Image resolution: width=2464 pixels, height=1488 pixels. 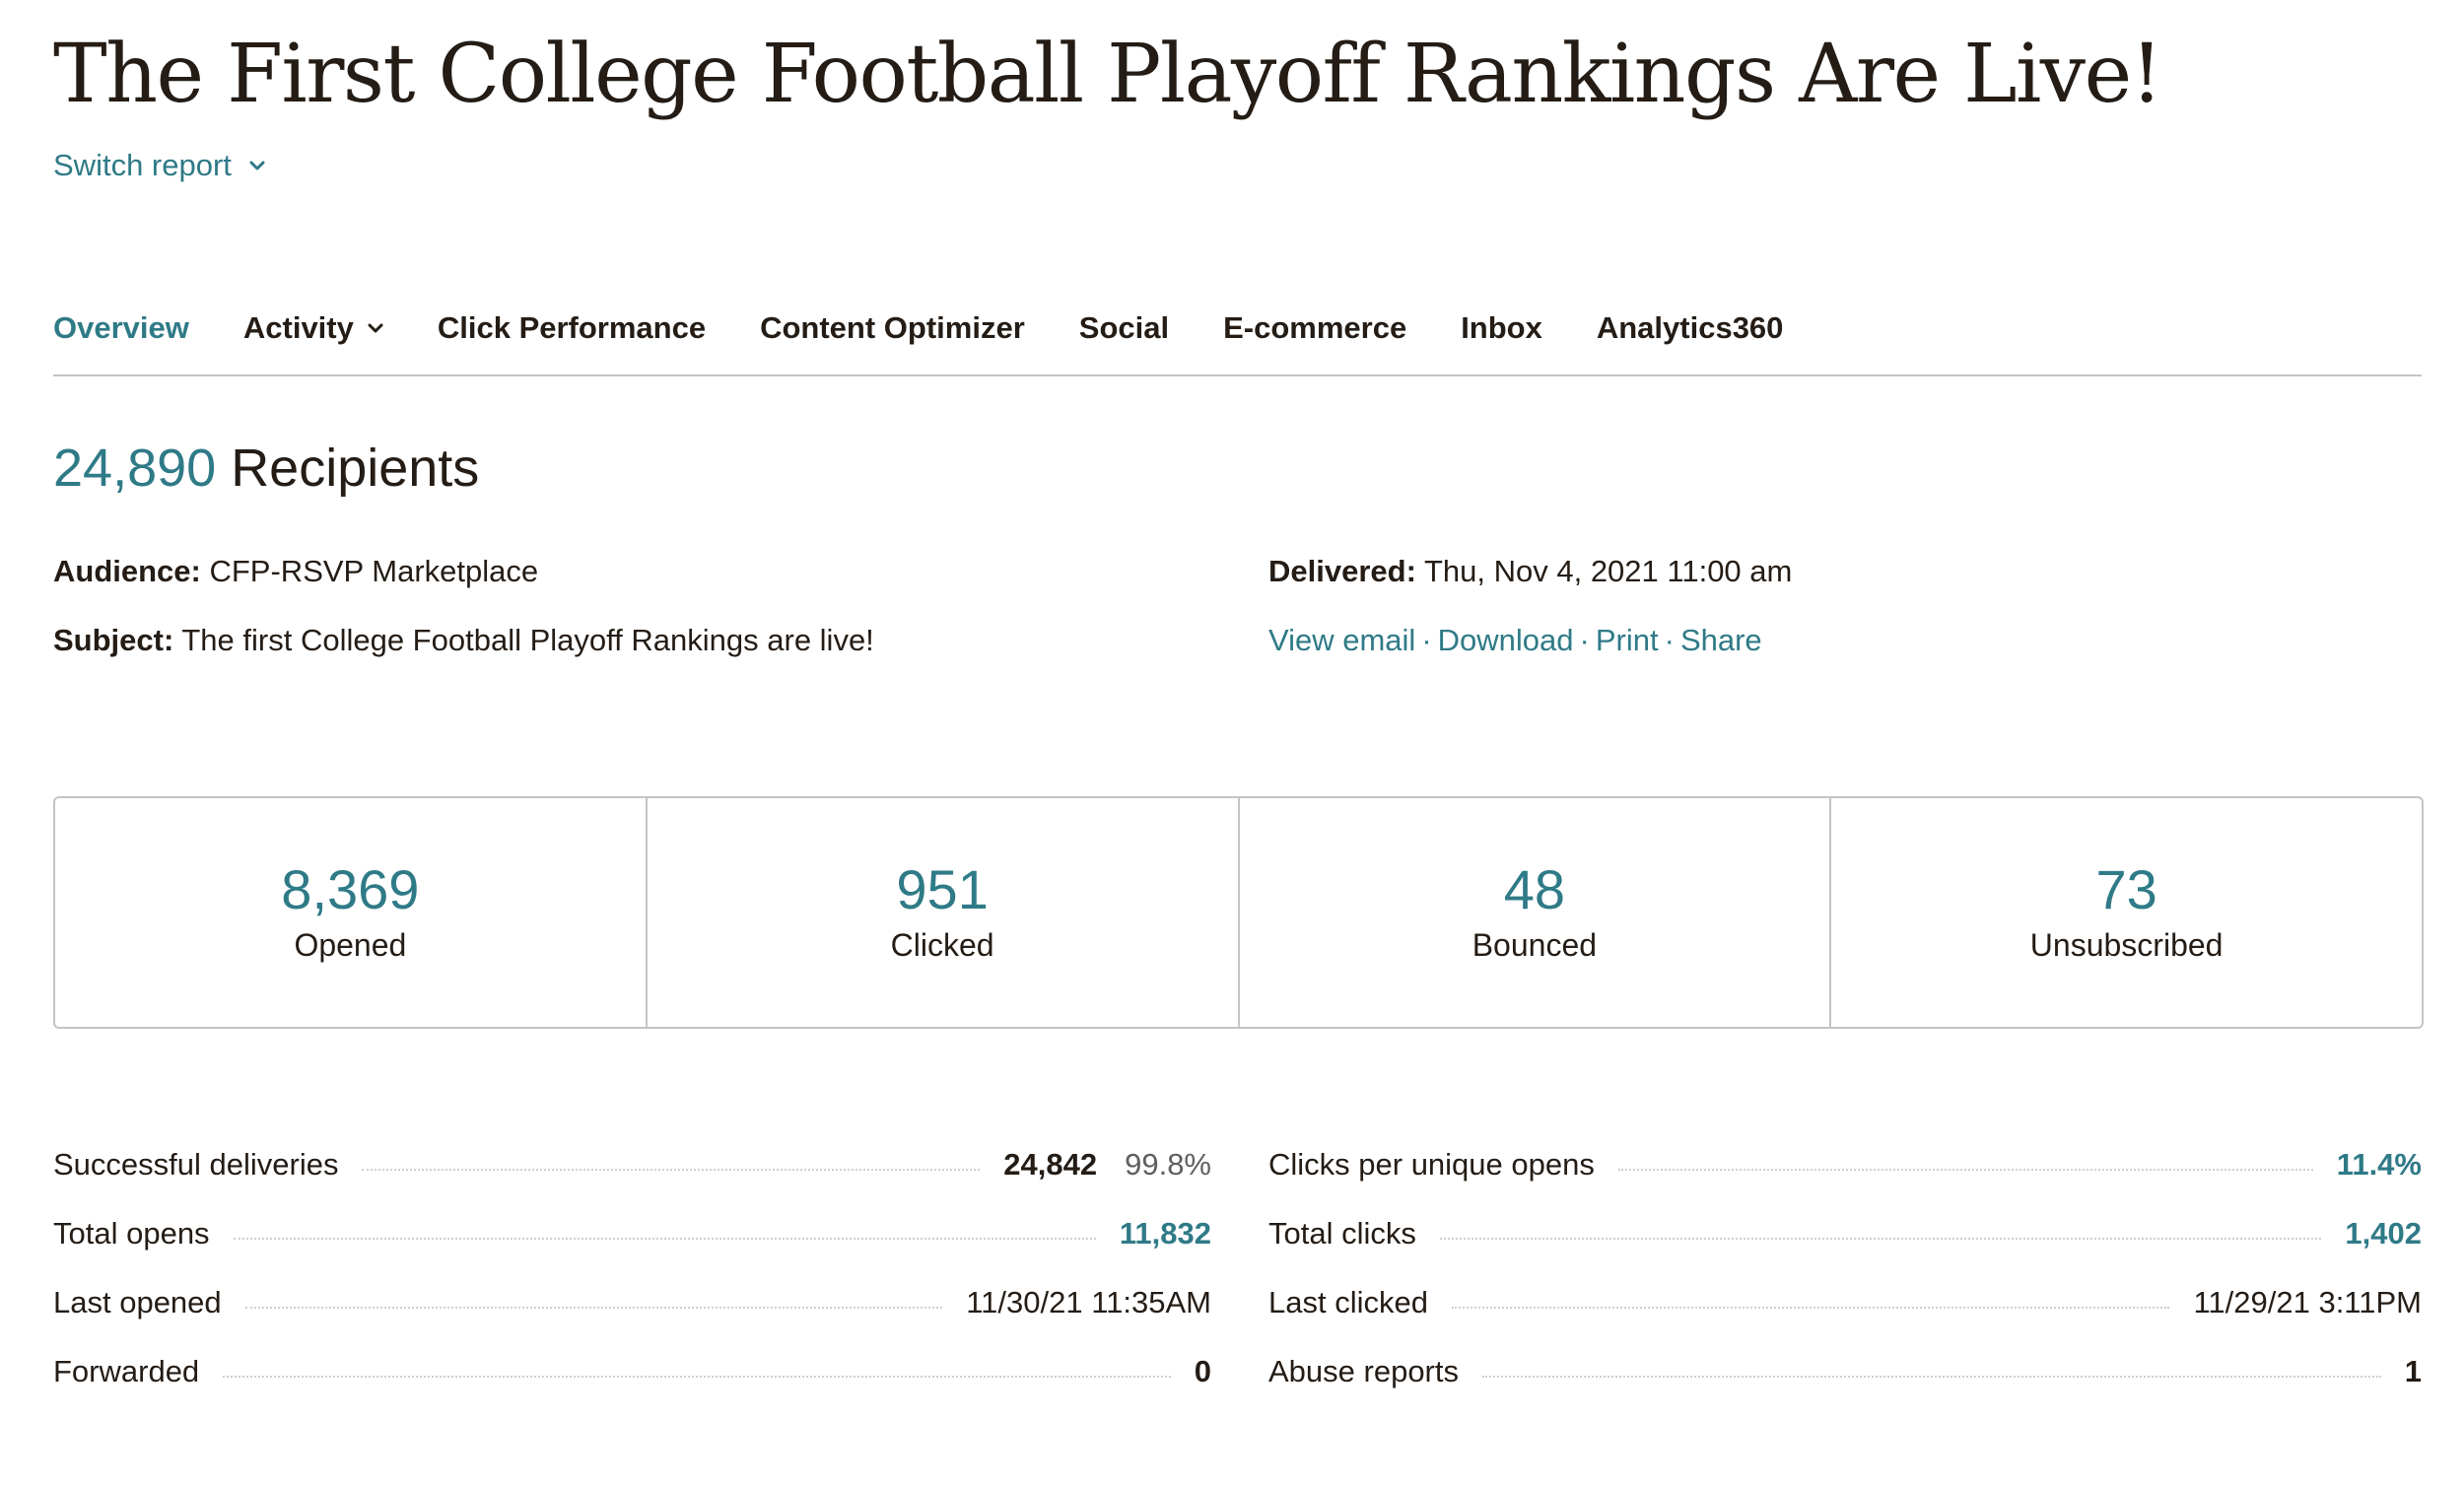 I want to click on metric-value: 1,402, so click(x=2383, y=1233).